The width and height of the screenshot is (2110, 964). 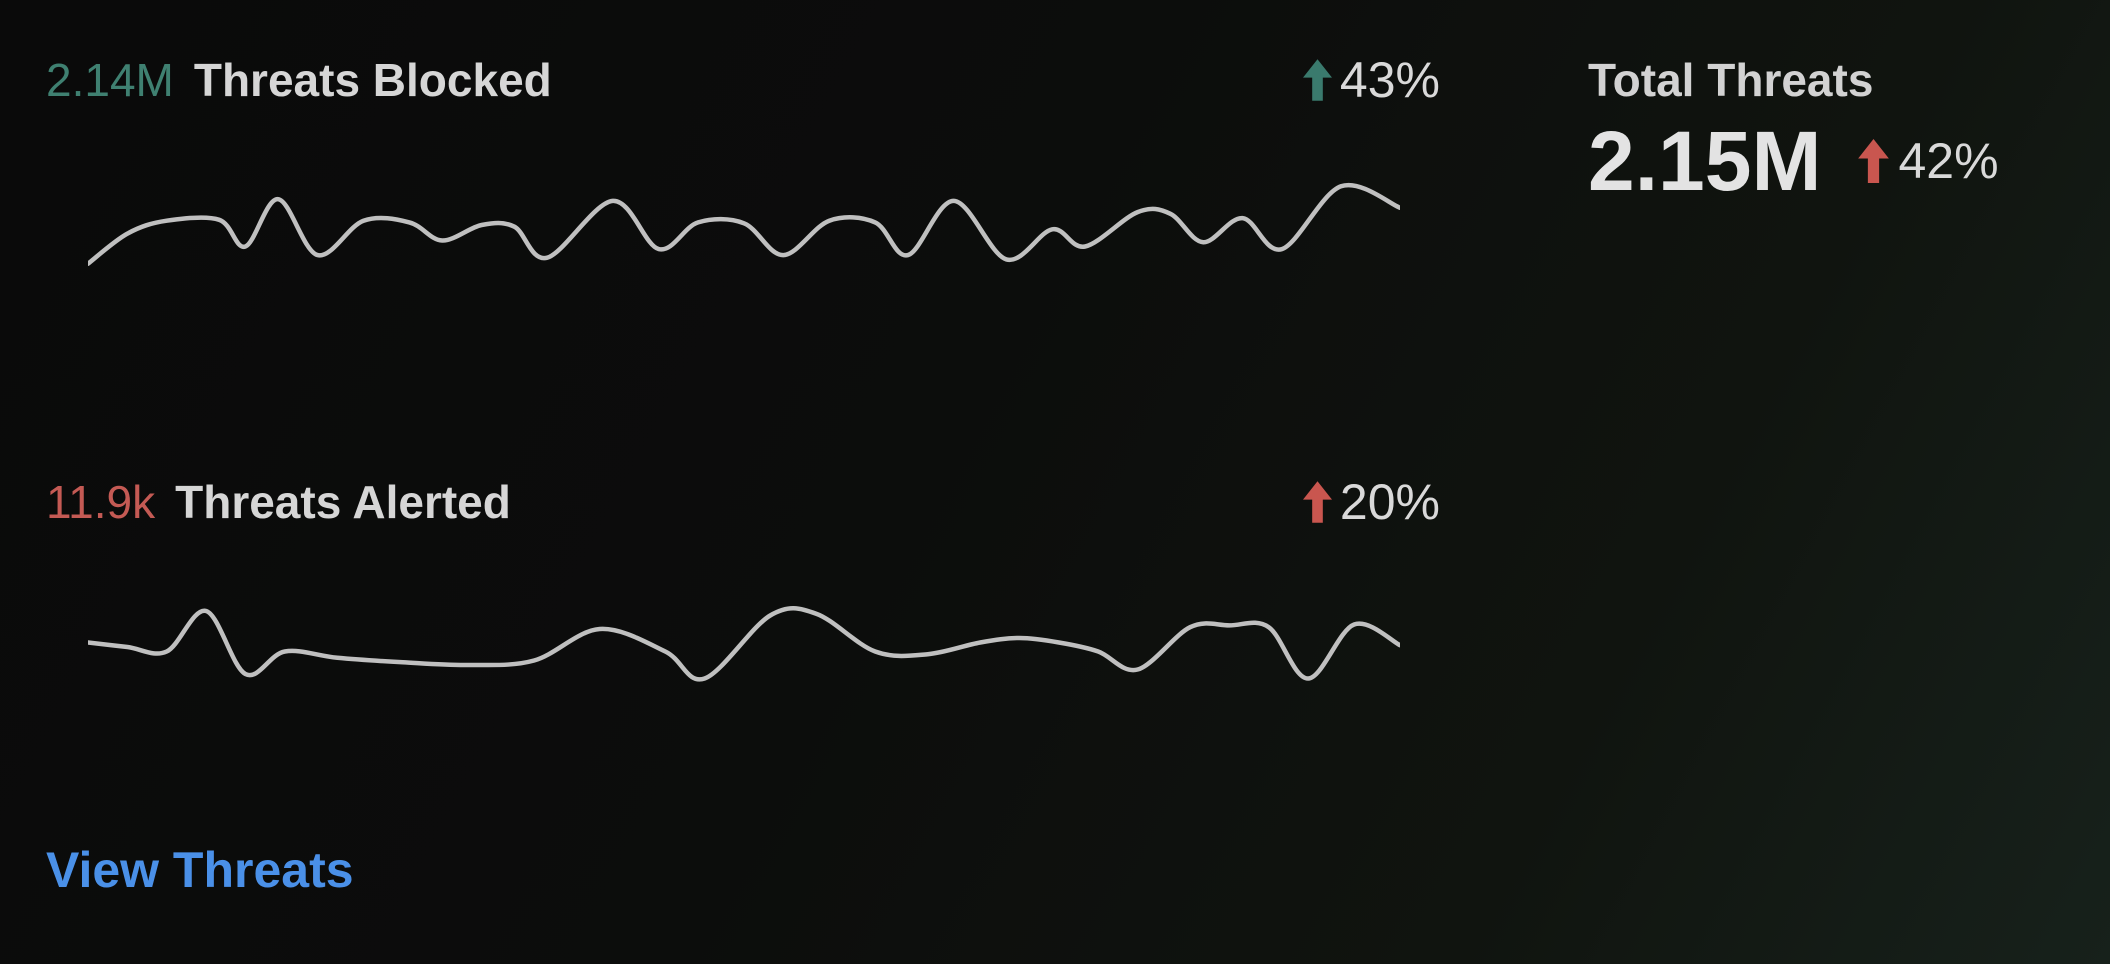 I want to click on threats-alerted-label: Threats Alerted, so click(x=343, y=502).